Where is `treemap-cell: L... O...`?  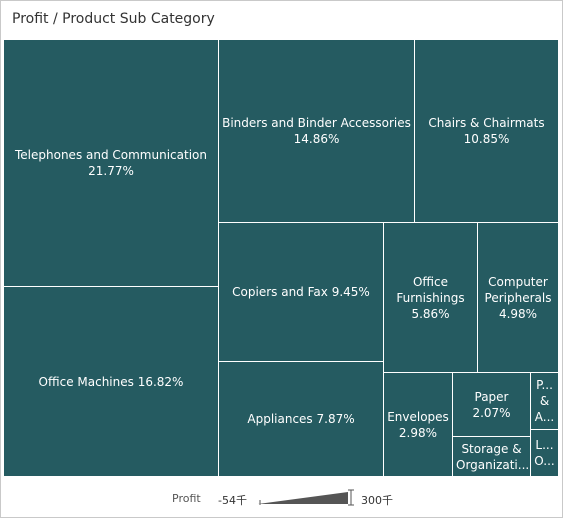 treemap-cell: L... O... is located at coordinates (545, 453).